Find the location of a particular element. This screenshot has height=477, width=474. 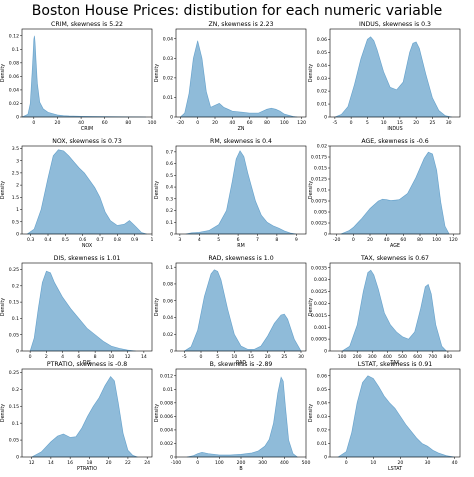

y-tick-label: 0.25 is located at coordinates (14, 373).